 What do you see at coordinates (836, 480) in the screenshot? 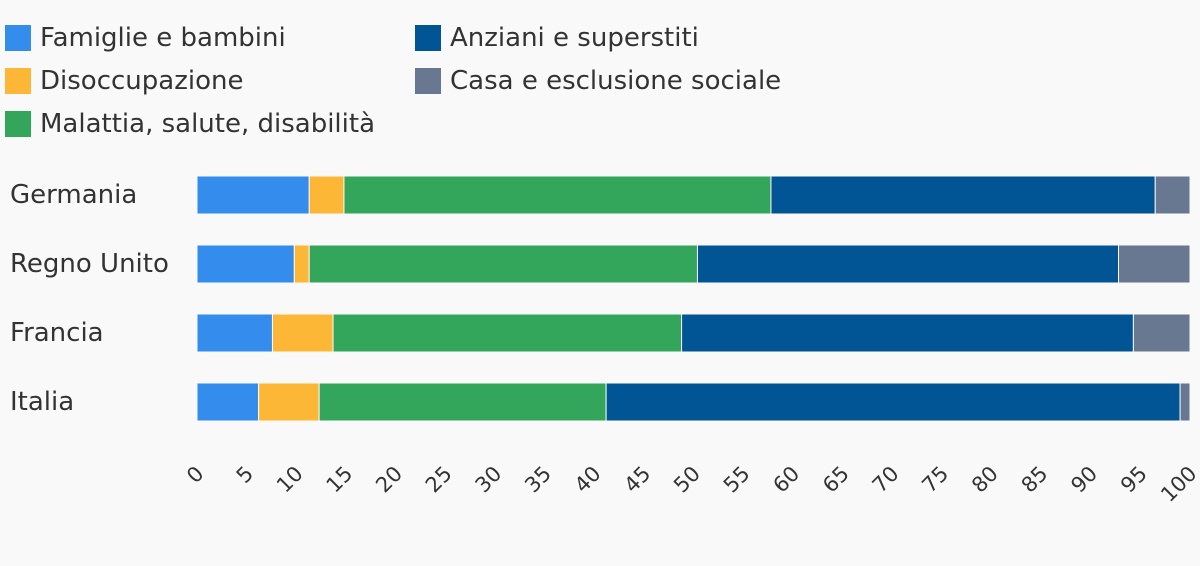
I see `x-tick-label-65: 65` at bounding box center [836, 480].